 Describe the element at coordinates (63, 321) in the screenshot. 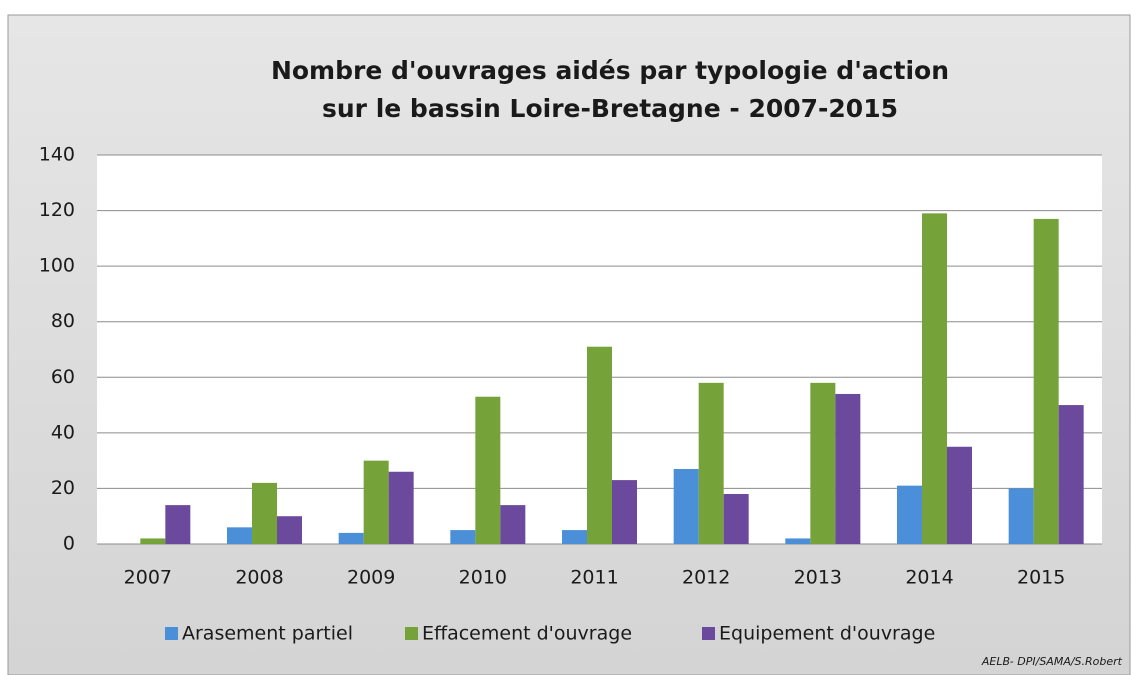

I see `y-tick-label: 80` at that location.